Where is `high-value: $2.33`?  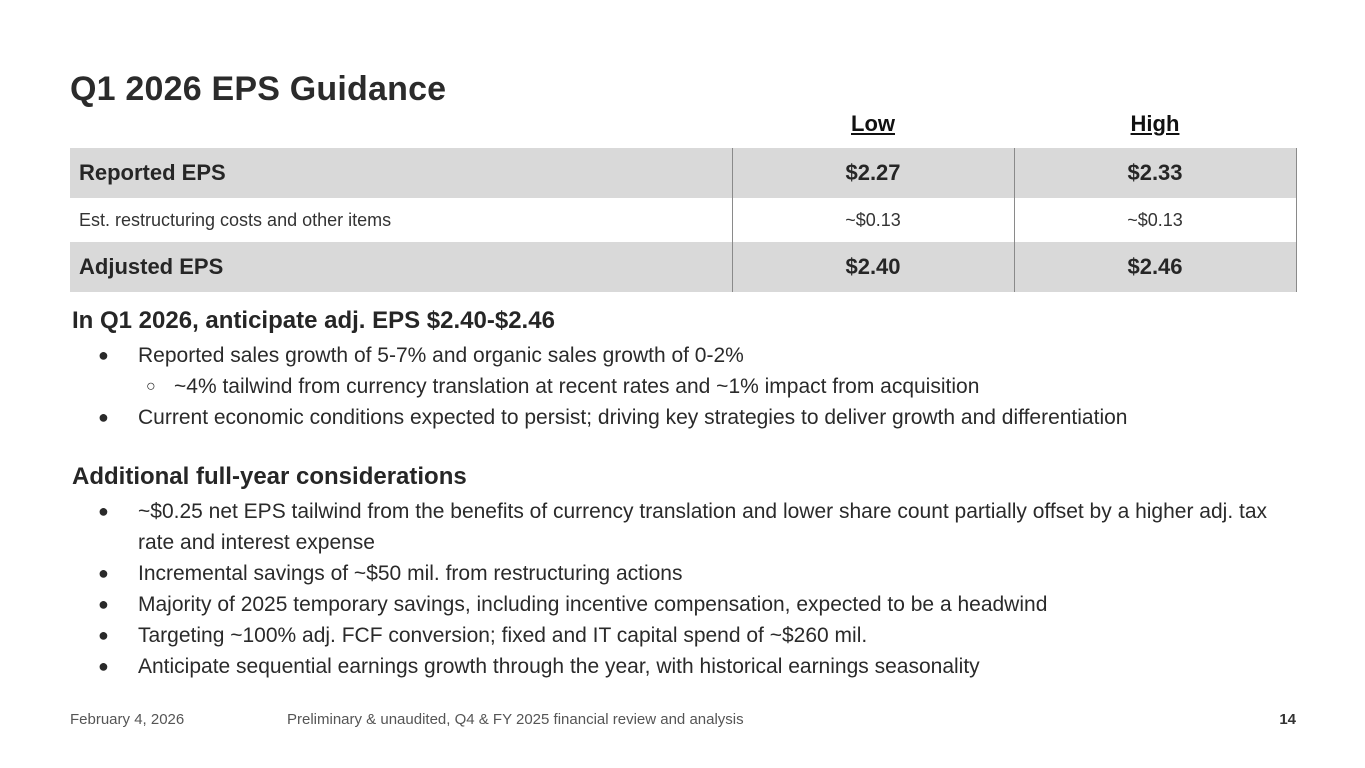 high-value: $2.33 is located at coordinates (1155, 173).